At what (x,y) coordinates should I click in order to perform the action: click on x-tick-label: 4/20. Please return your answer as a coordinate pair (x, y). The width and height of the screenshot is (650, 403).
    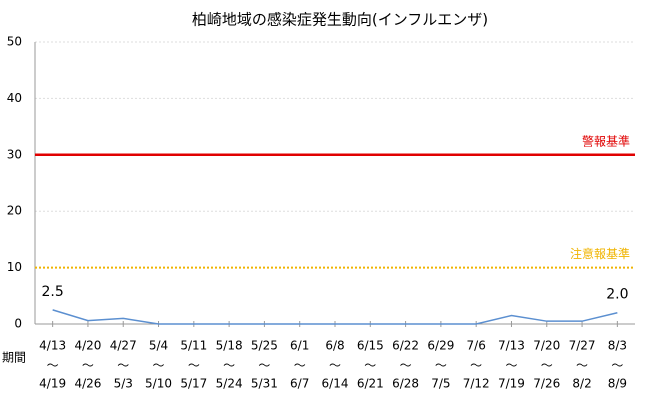
    Looking at the image, I should click on (87, 346).